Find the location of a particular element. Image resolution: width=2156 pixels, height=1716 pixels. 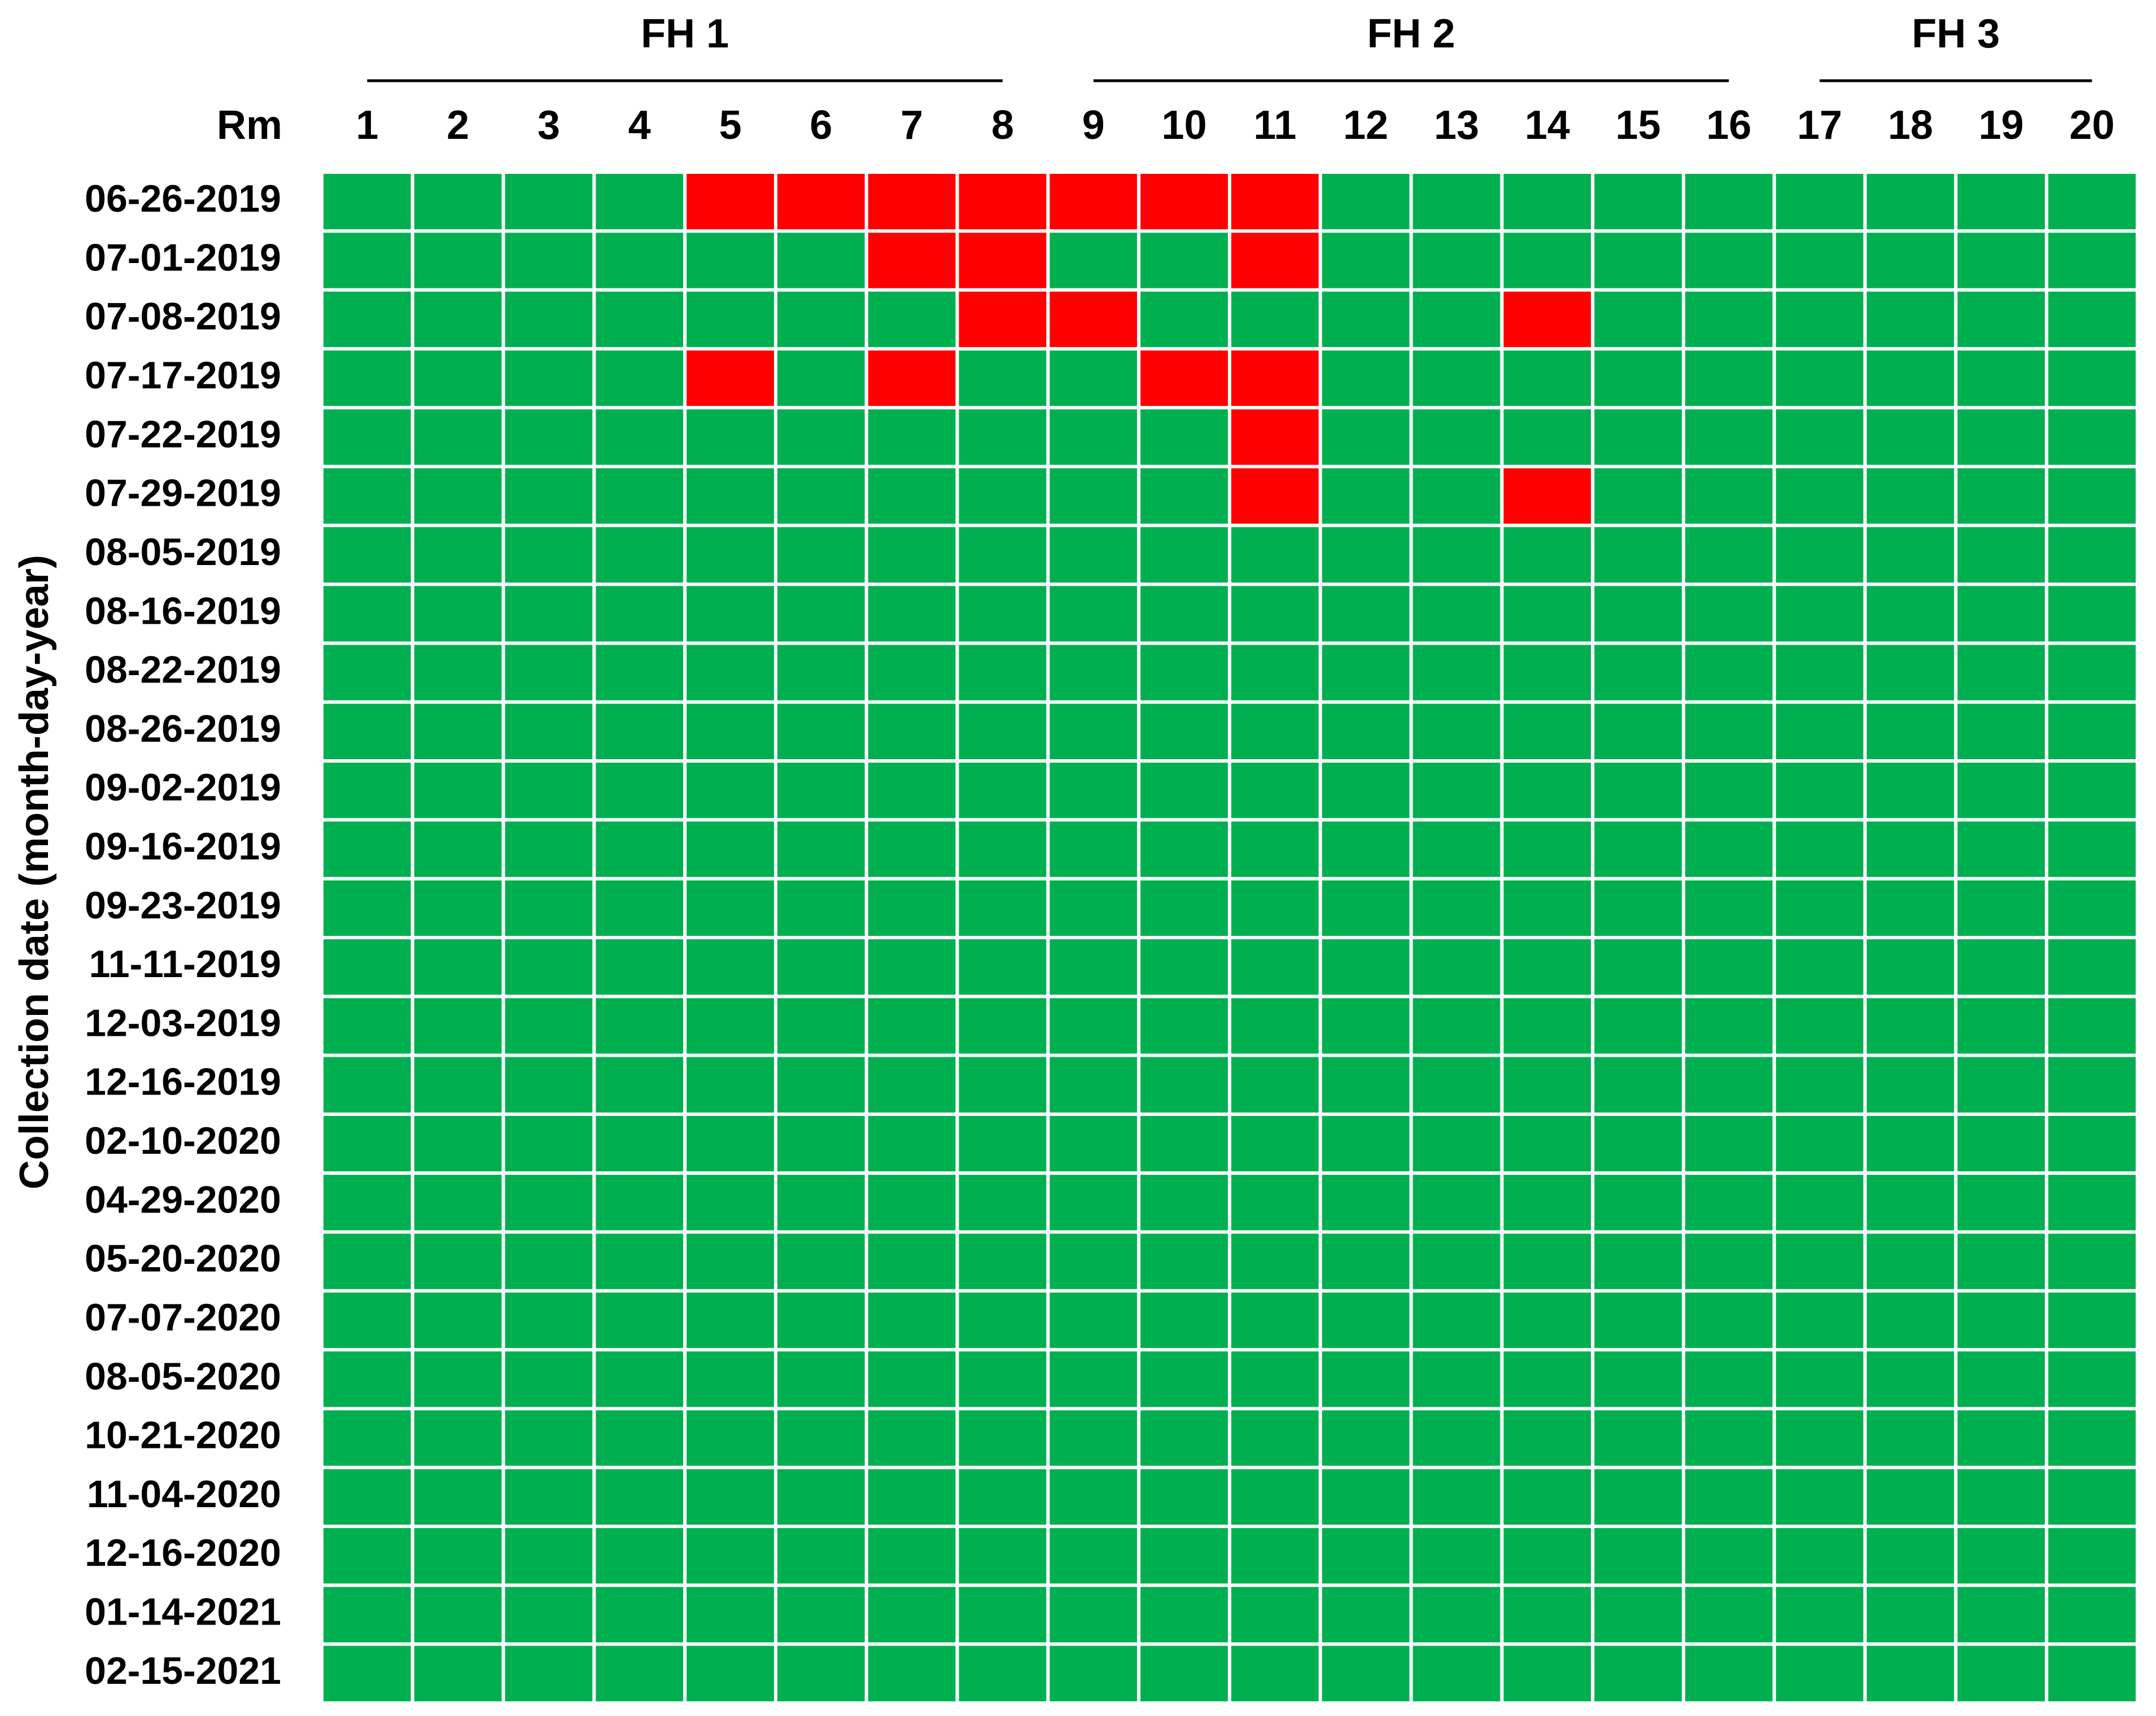

row-label: 02-10-2020 is located at coordinates (183, 1140).